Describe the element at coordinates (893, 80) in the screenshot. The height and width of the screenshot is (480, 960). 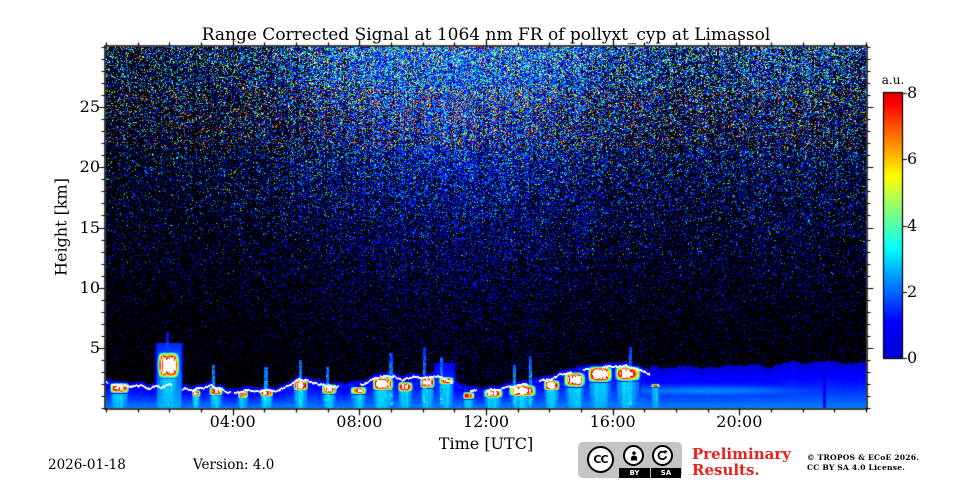
I see `colorbar-unit-label: a.u.` at that location.